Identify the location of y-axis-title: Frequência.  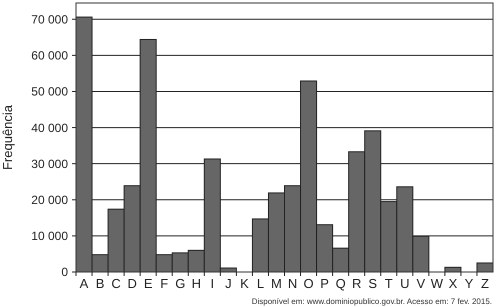
(7, 137).